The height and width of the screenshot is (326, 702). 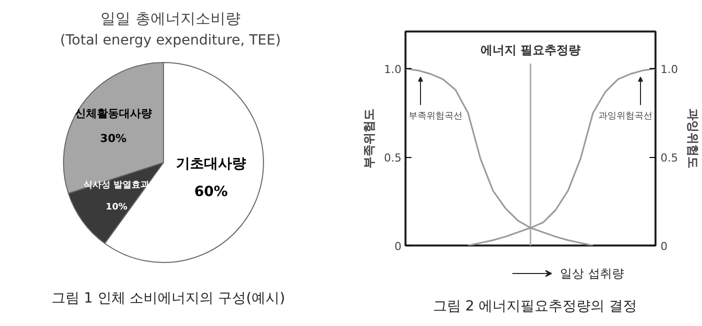 I want to click on chart-title: 일일 총에너지소비량, so click(x=170, y=19).